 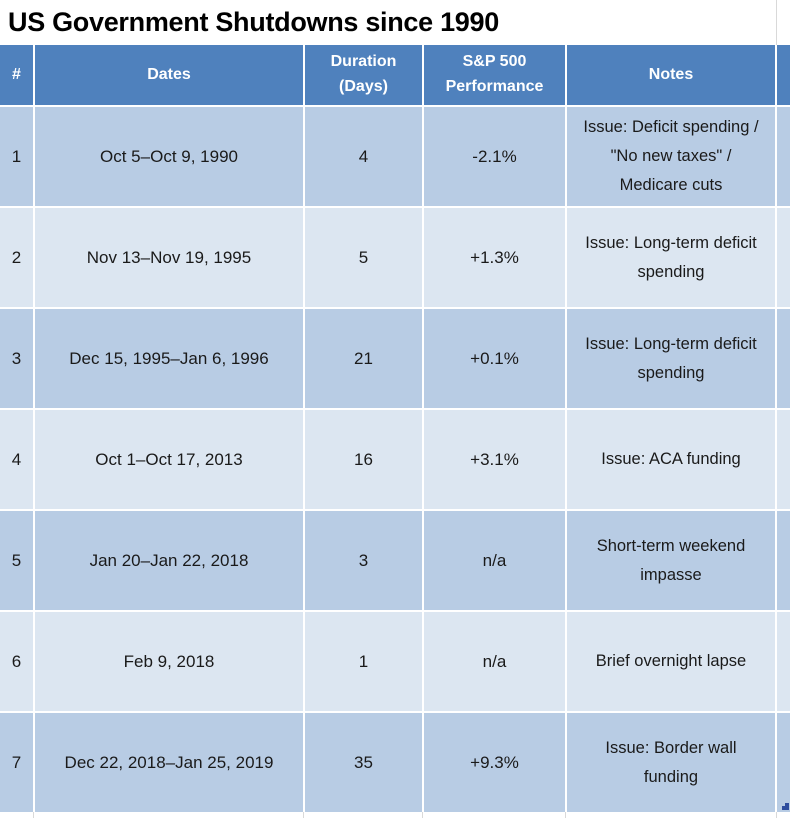 I want to click on cell-row7-sp500: +9.3%, so click(x=494, y=762).